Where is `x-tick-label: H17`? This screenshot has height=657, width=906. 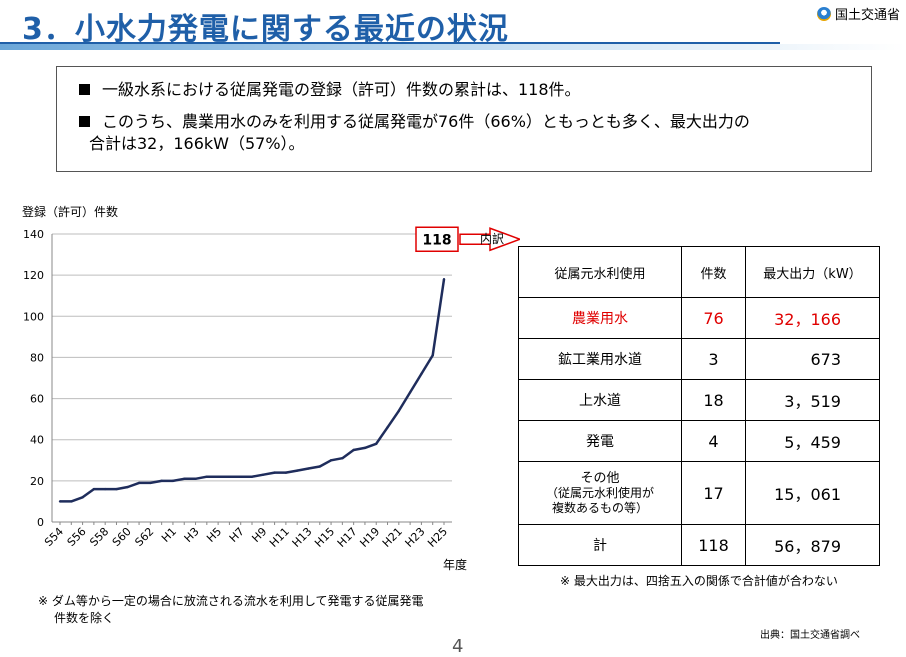 x-tick-label: H17 is located at coordinates (347, 537).